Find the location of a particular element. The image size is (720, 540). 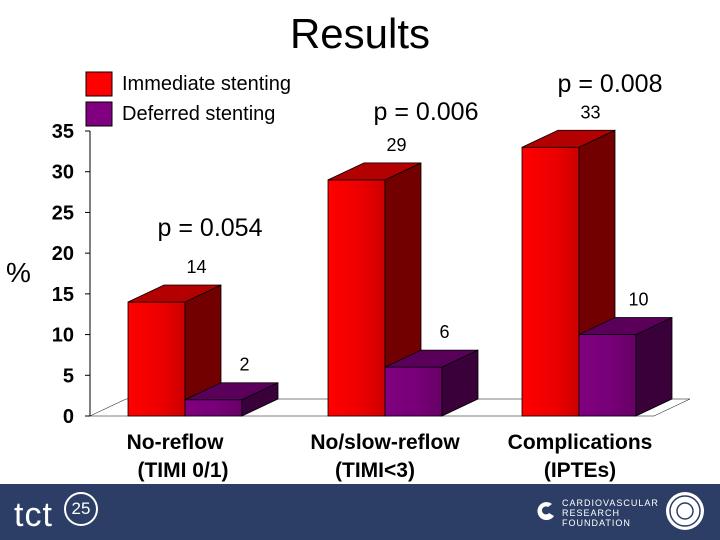

data-label: 10 is located at coordinates (638, 300).